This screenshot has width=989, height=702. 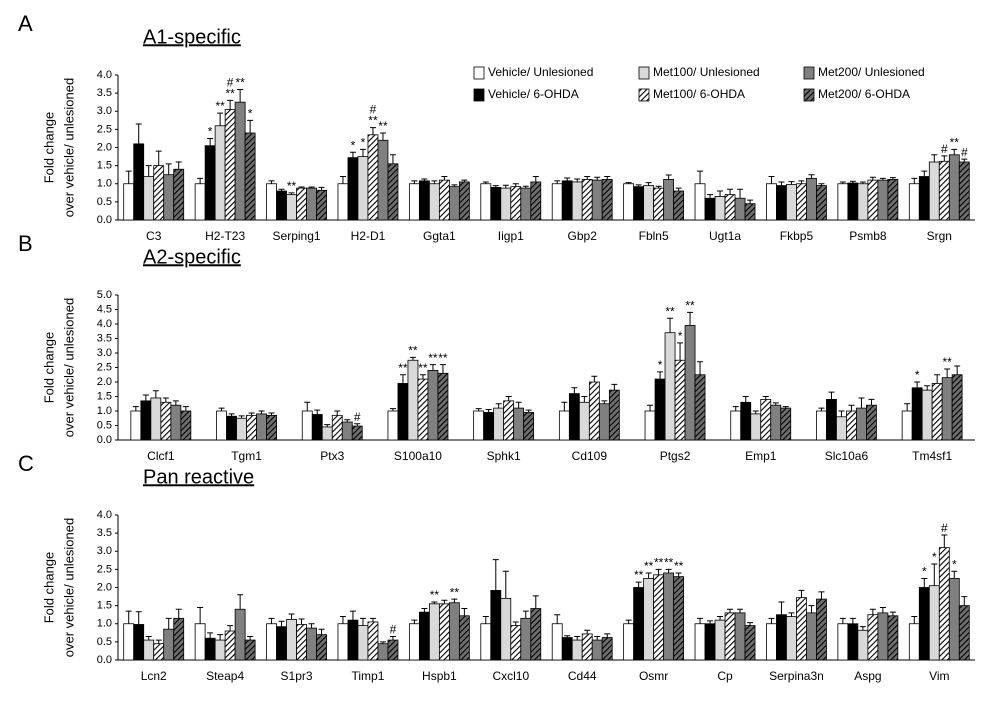 I want to click on x-tick-label: Sphk1, so click(x=504, y=456).